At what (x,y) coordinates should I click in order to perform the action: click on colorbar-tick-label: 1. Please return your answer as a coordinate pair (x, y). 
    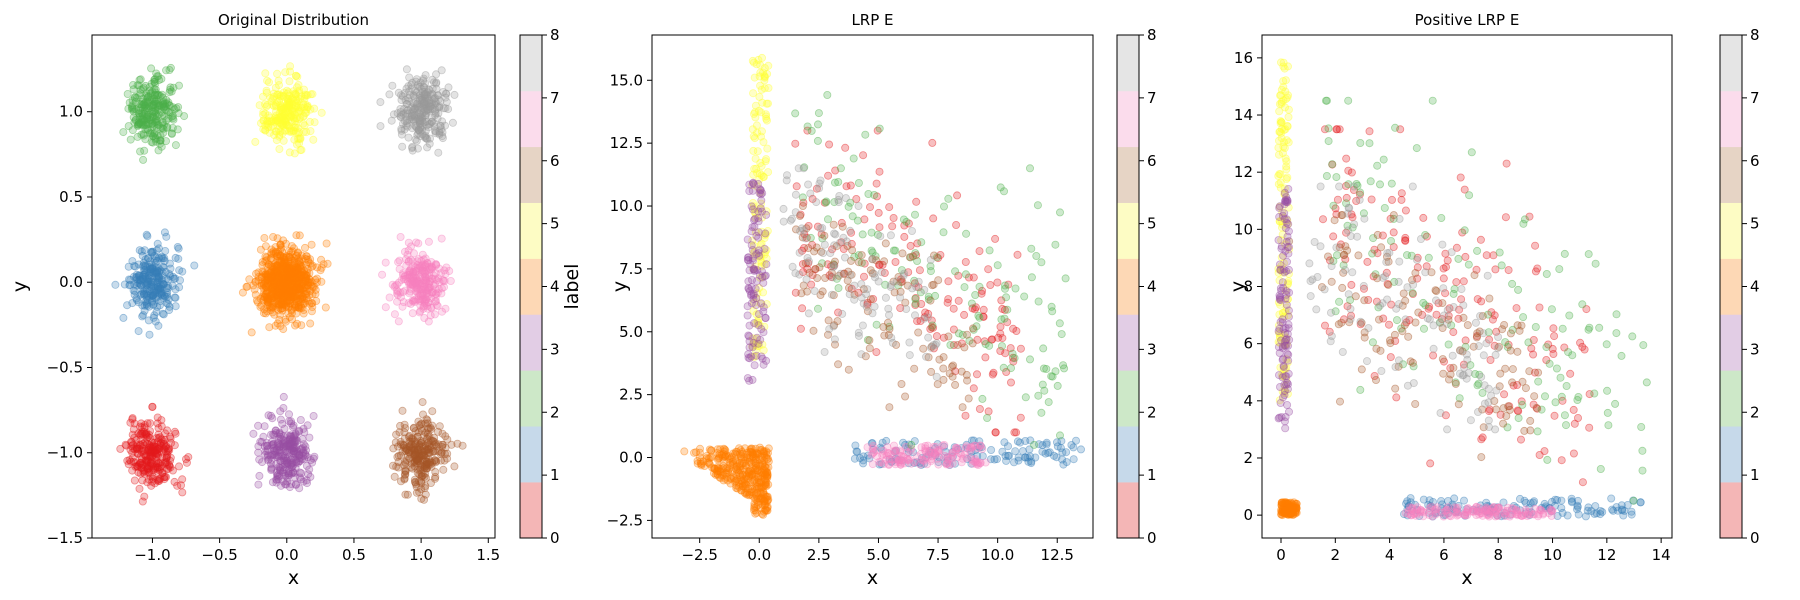
    Looking at the image, I should click on (1152, 475).